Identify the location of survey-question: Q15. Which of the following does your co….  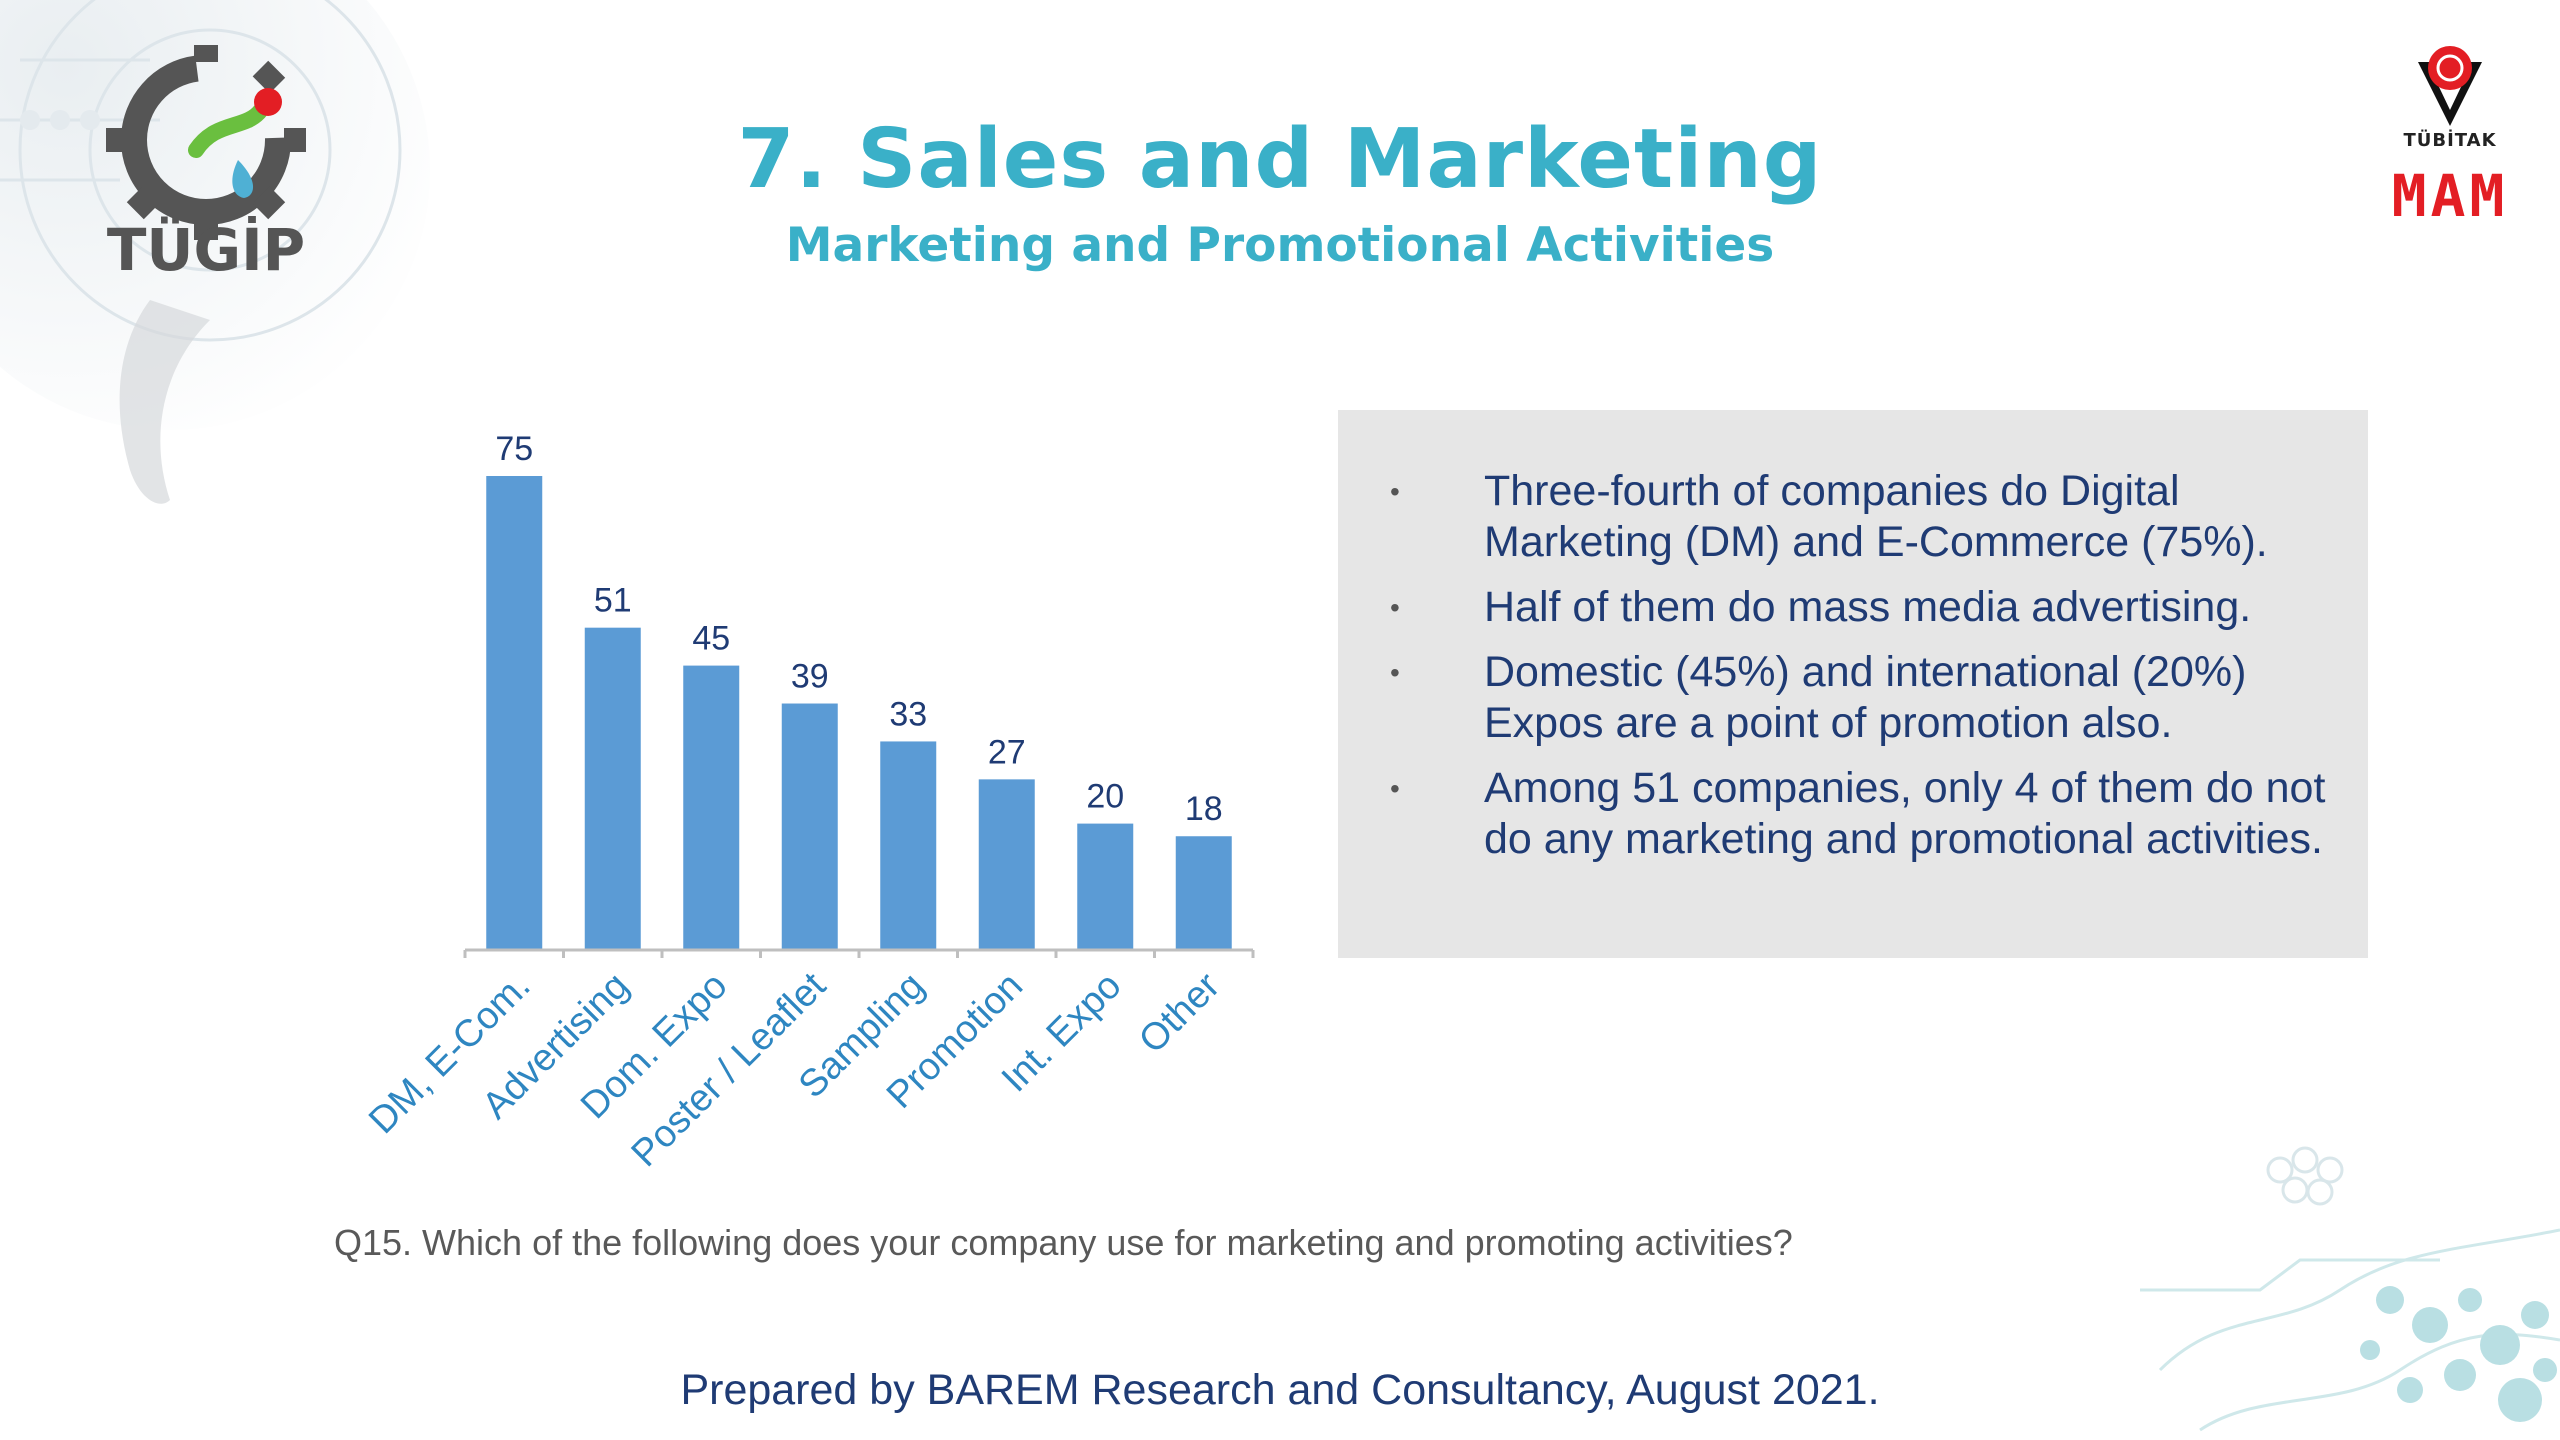
(1063, 1242).